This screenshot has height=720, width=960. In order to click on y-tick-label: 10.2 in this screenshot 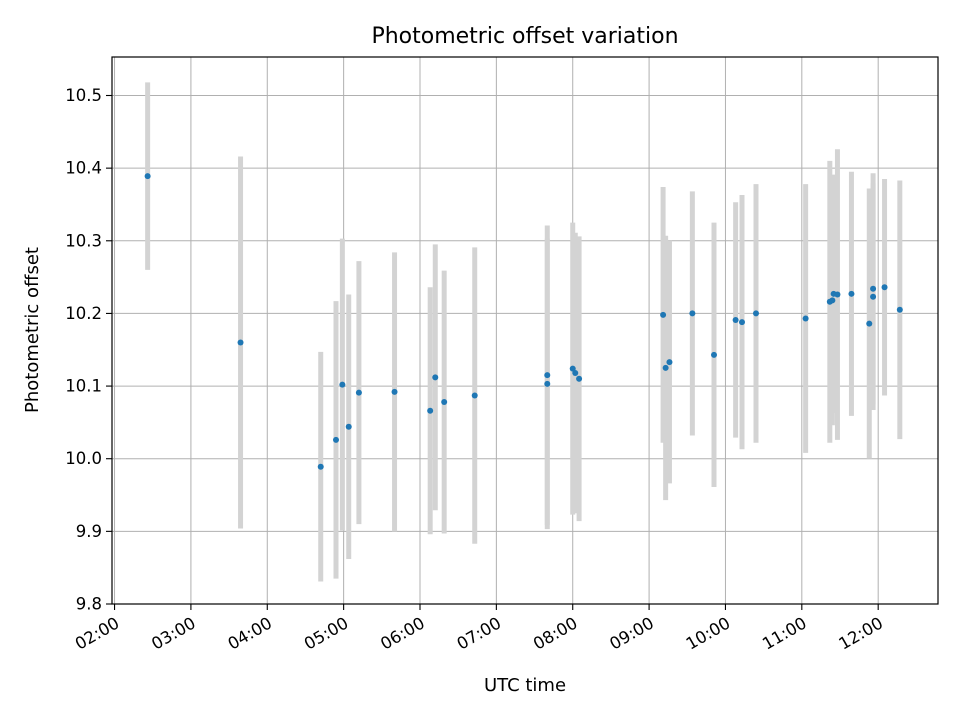, I will do `click(83, 313)`.